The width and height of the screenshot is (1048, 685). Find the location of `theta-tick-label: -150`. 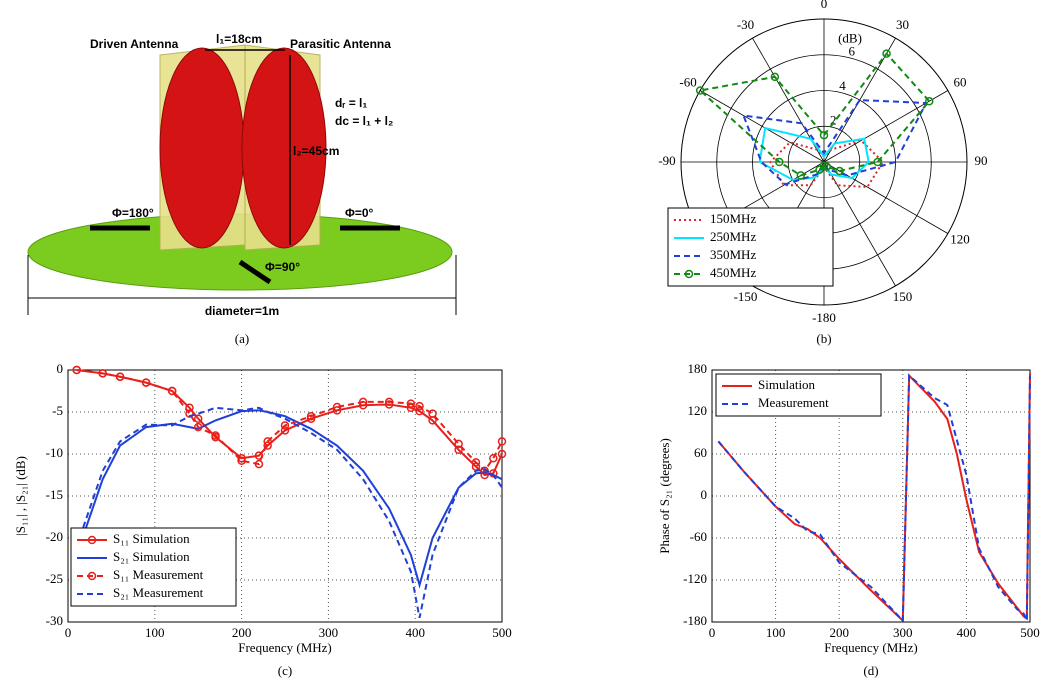

theta-tick-label: -150 is located at coordinates (746, 296).